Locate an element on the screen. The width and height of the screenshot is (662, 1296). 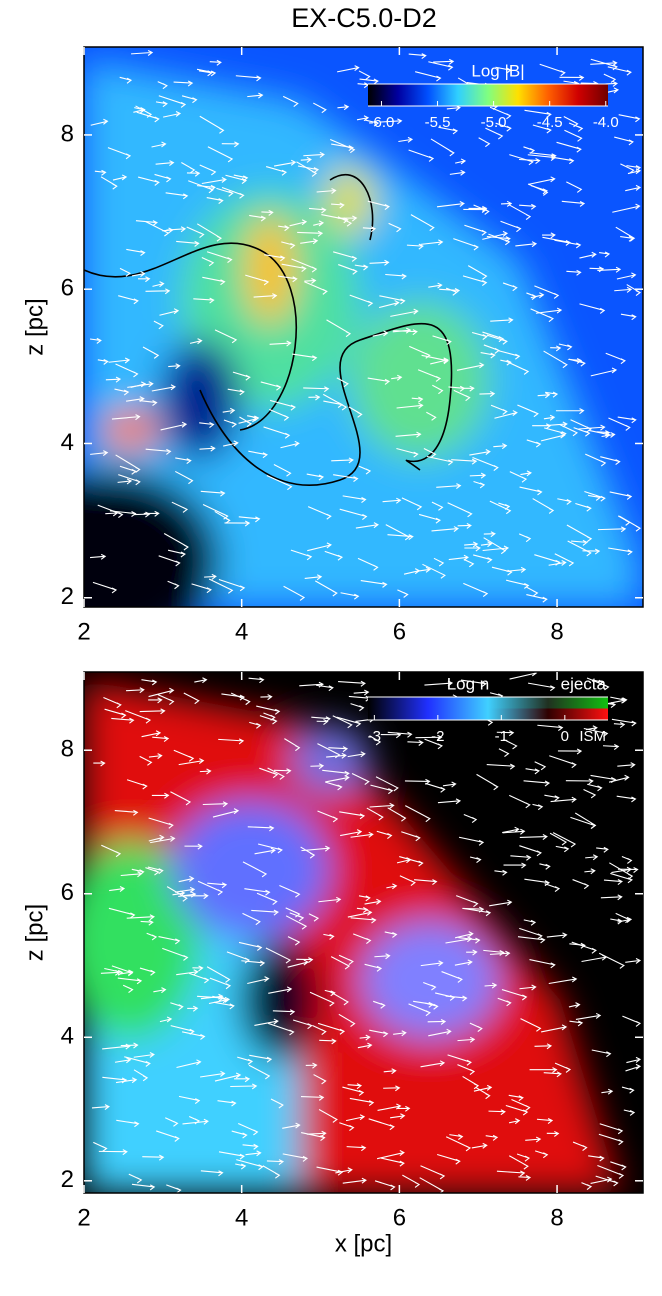
colorbar-tick-label: -4.5 is located at coordinates (550, 122).